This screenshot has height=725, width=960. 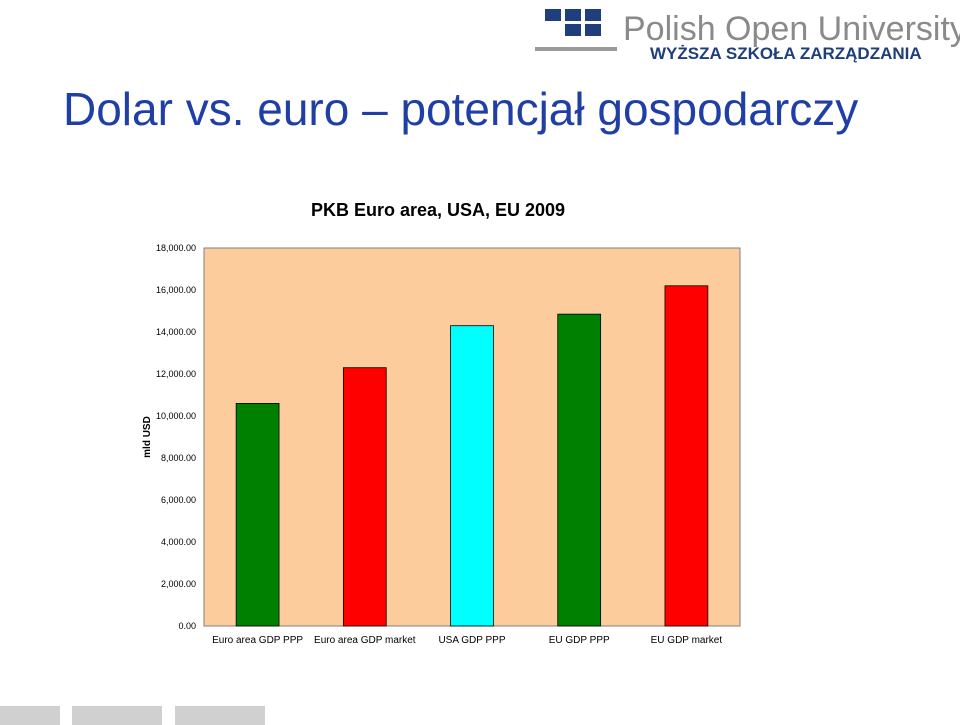 What do you see at coordinates (147, 437) in the screenshot?
I see `y-axis-label: mld USD` at bounding box center [147, 437].